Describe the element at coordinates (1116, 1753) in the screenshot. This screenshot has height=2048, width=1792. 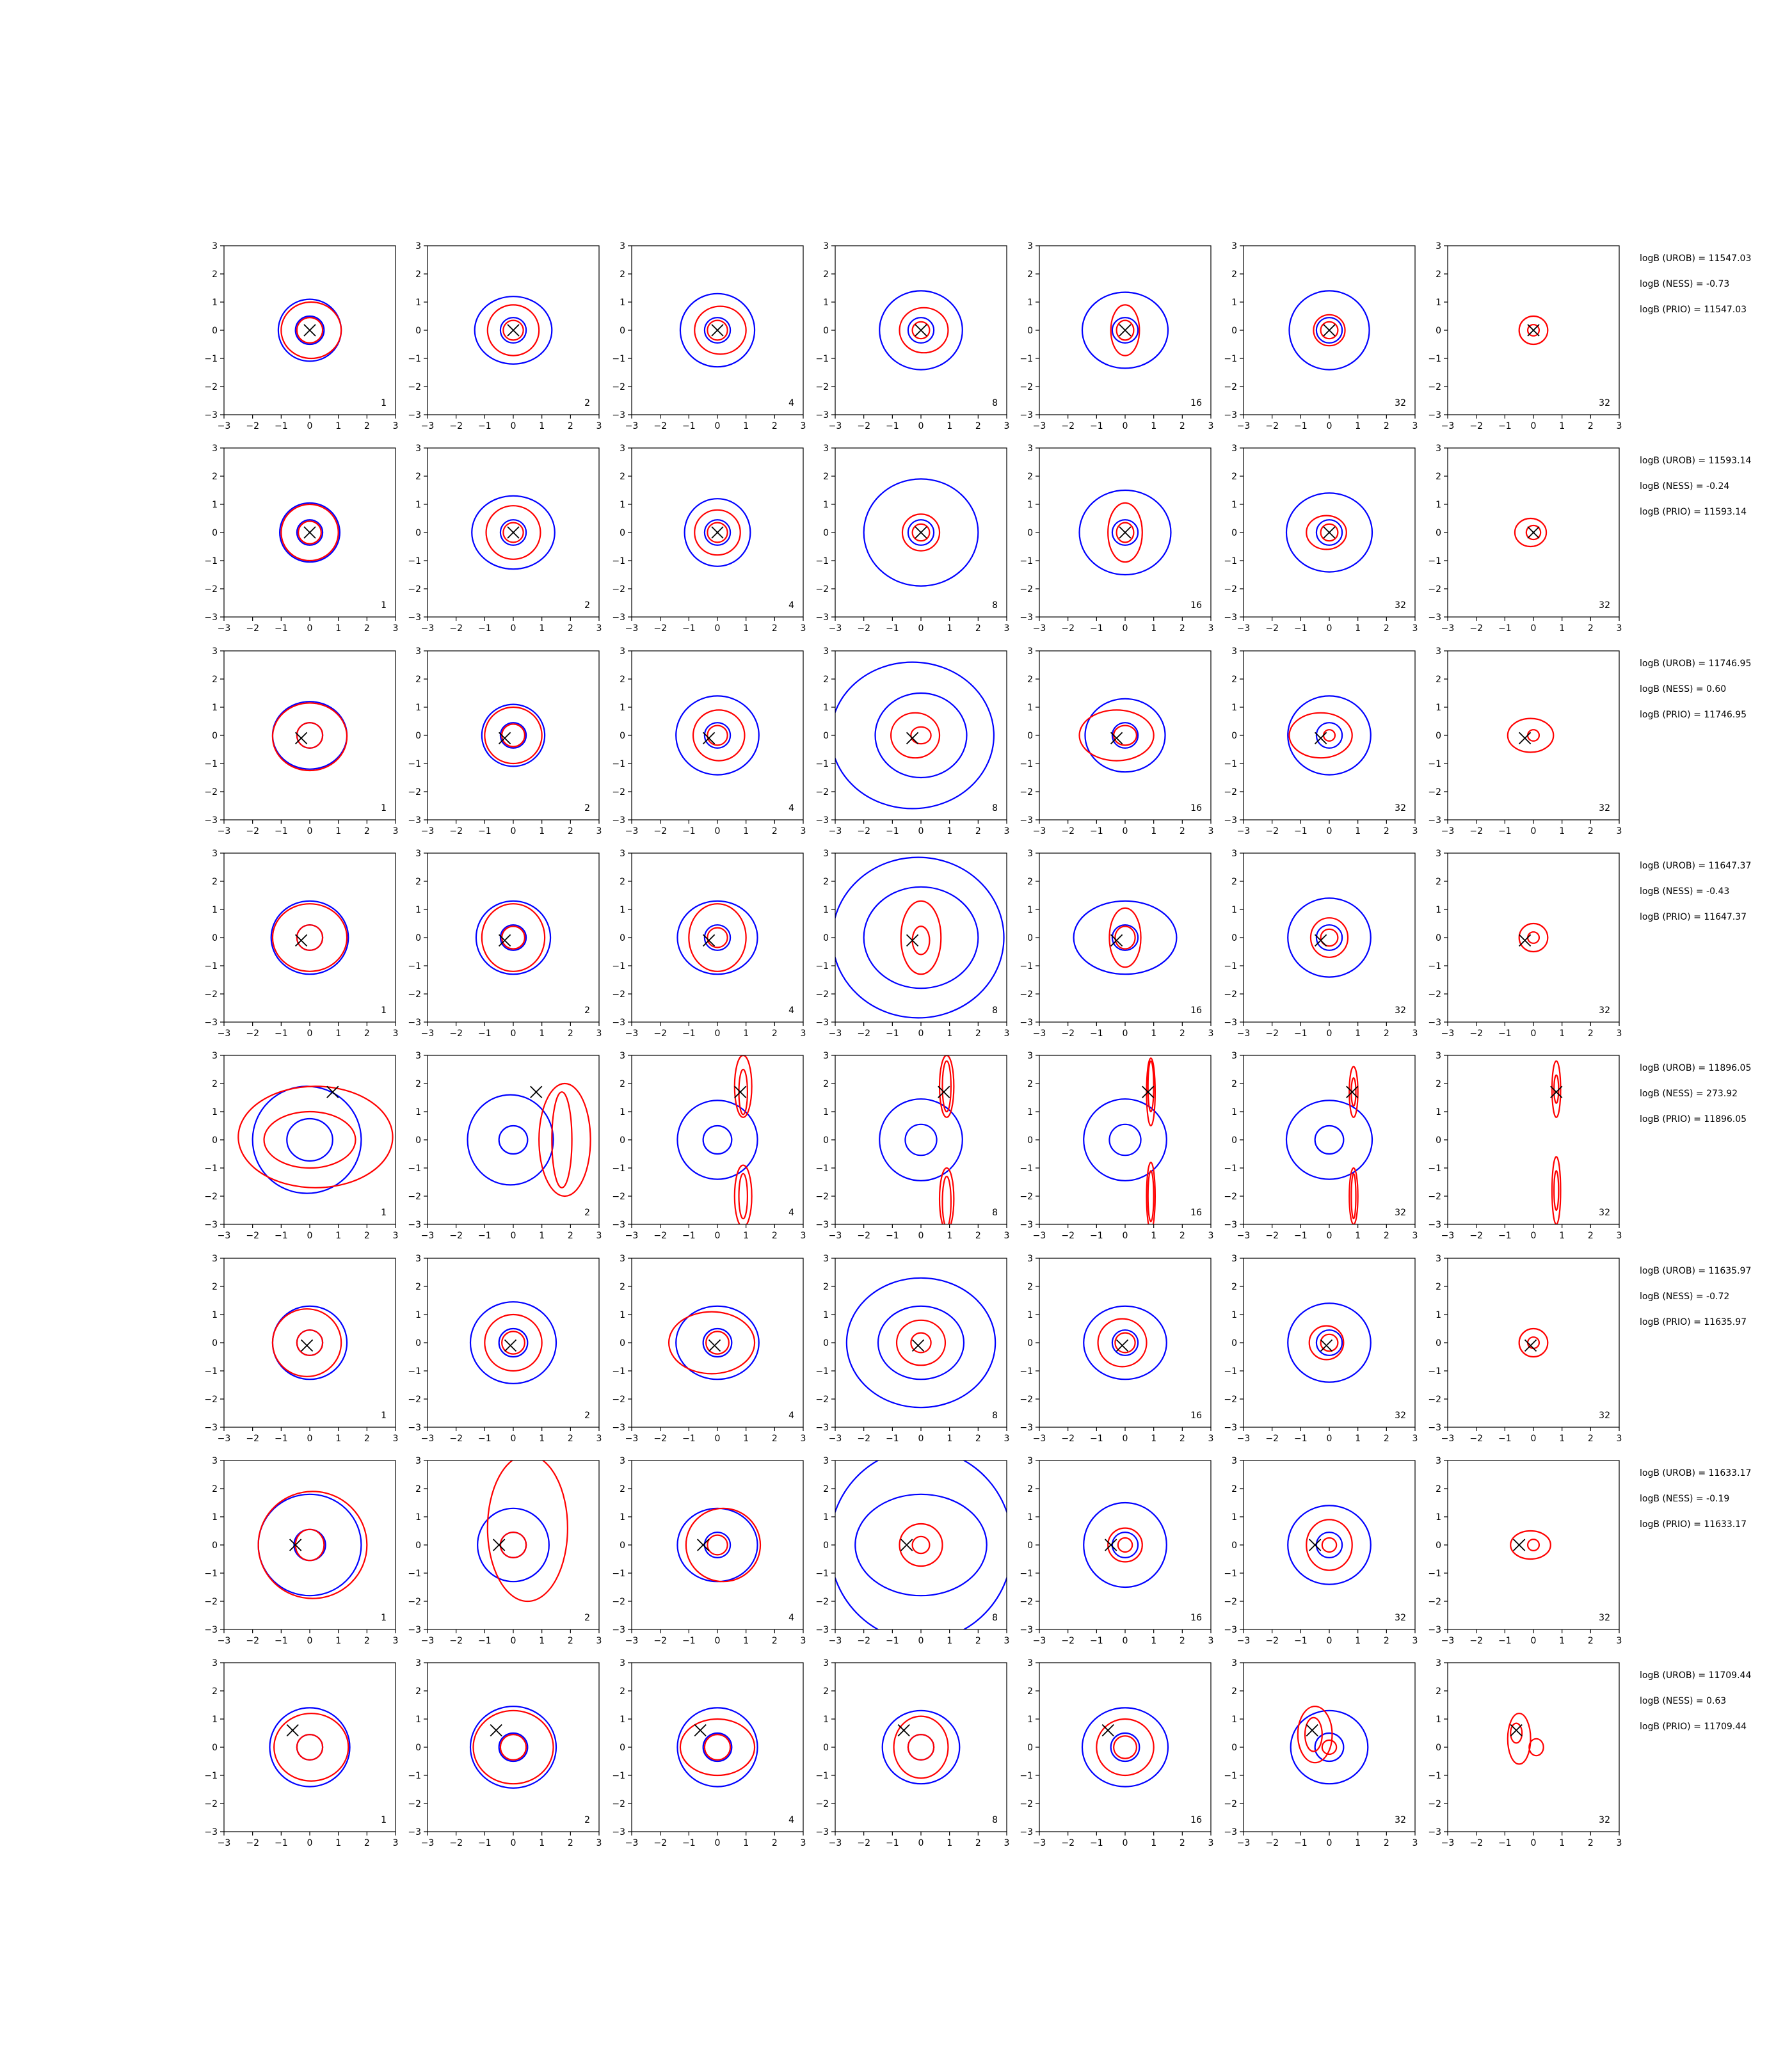
I see `contour-panel: −3−3 −2 −2 −1 −1 0 0 1 1 2 2 3 3 16` at that location.